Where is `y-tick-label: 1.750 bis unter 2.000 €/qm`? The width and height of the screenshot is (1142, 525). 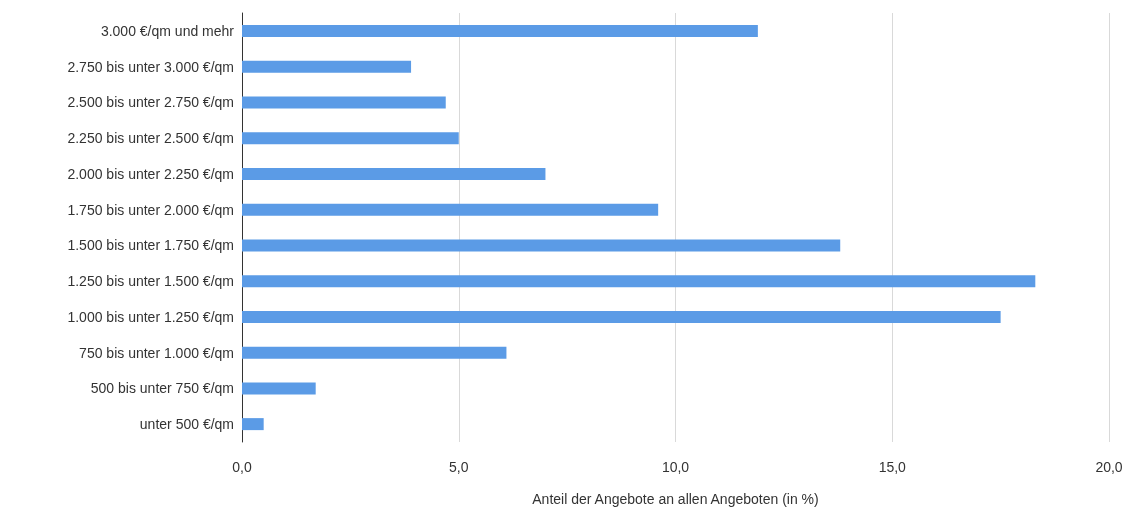
y-tick-label: 1.750 bis unter 2.000 €/qm is located at coordinates (150, 209).